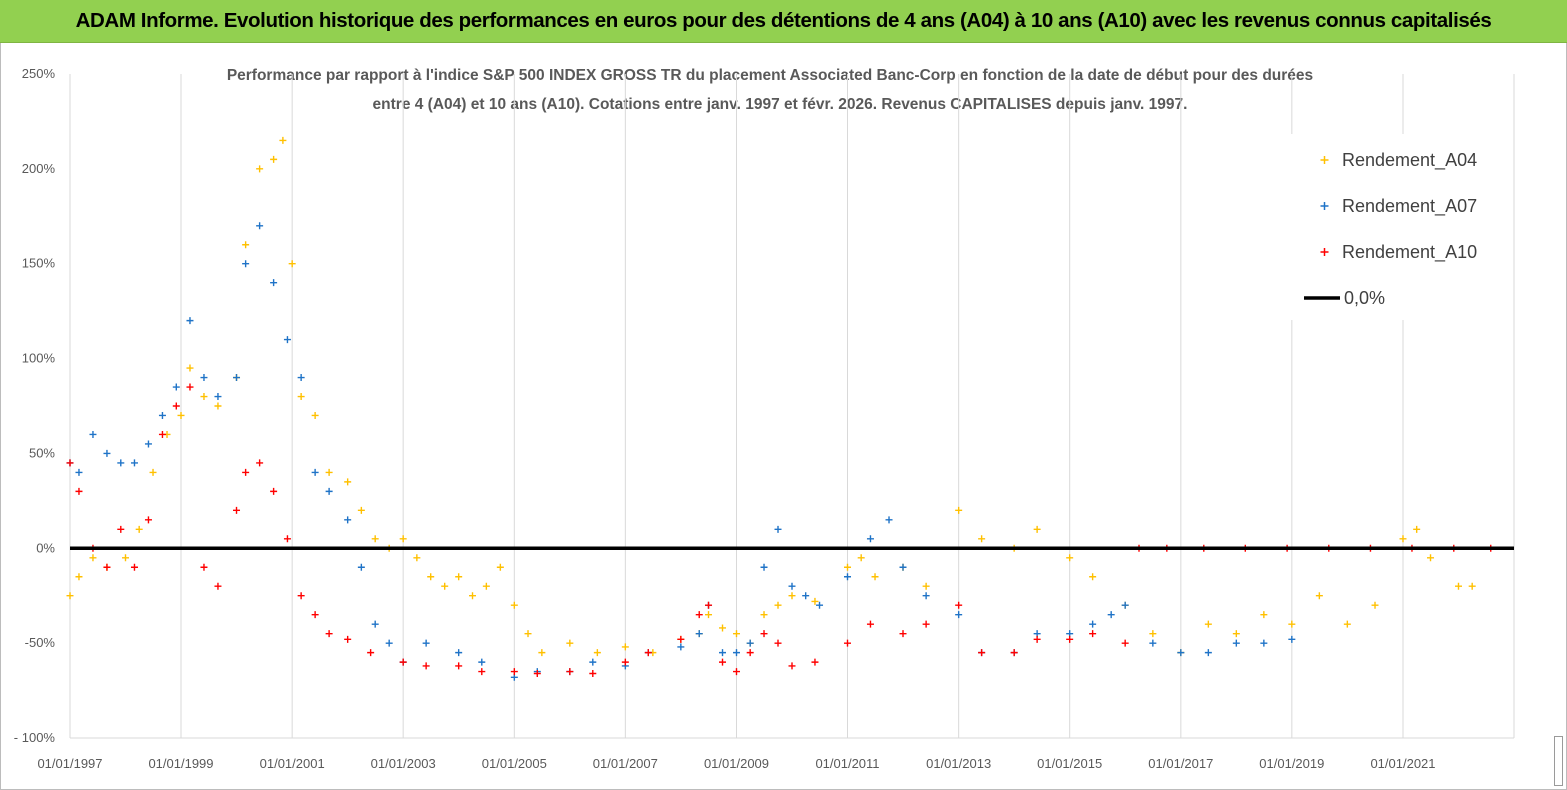 The width and height of the screenshot is (1567, 790). Describe the element at coordinates (39, 168) in the screenshot. I see `y-tick-label: 200%` at that location.